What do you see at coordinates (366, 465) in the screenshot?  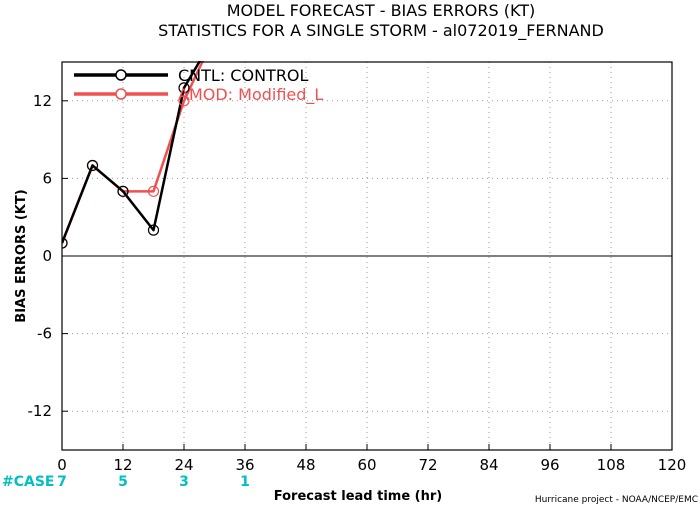 I see `x-tick-label: 60` at bounding box center [366, 465].